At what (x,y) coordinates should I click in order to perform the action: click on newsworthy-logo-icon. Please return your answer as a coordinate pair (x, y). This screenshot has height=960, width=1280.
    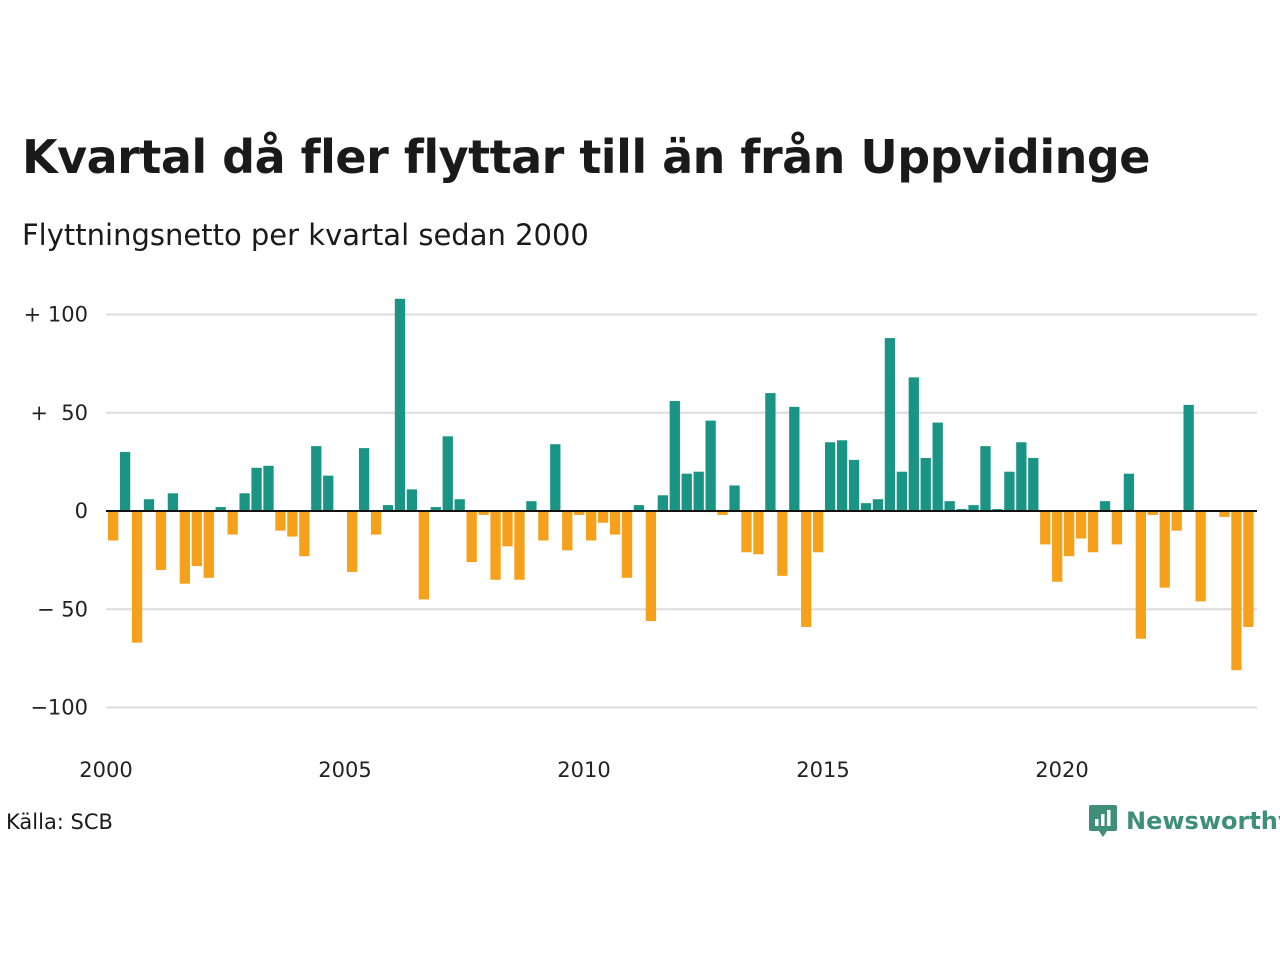
    Looking at the image, I should click on (1103, 821).